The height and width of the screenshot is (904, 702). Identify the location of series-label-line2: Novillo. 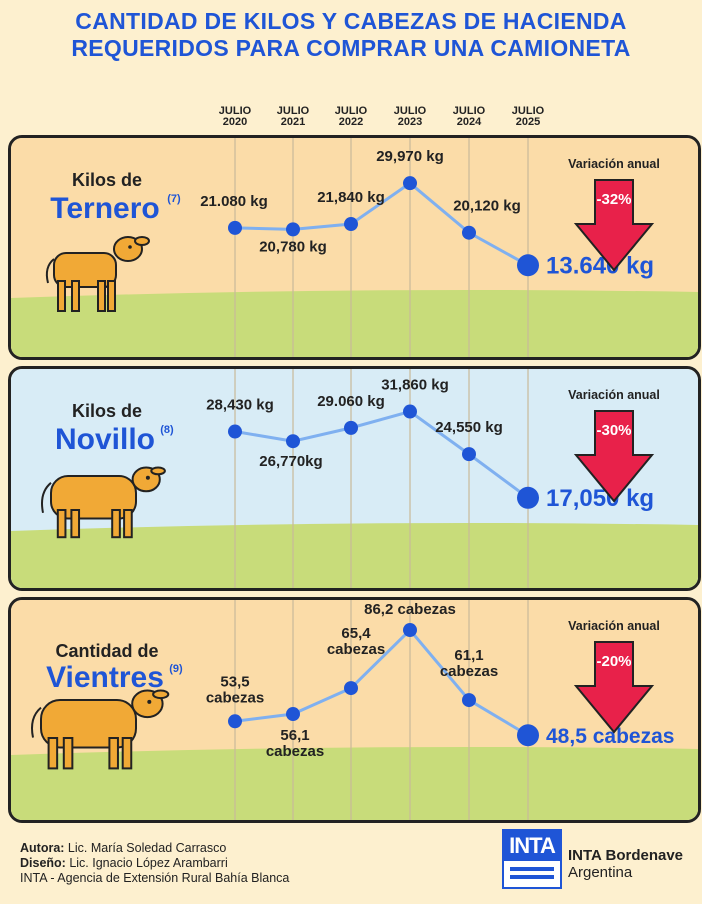
(105, 439).